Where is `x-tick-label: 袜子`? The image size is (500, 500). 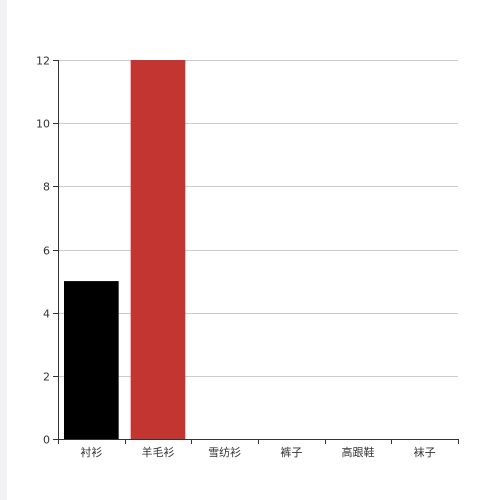
x-tick-label: 袜子 is located at coordinates (425, 452).